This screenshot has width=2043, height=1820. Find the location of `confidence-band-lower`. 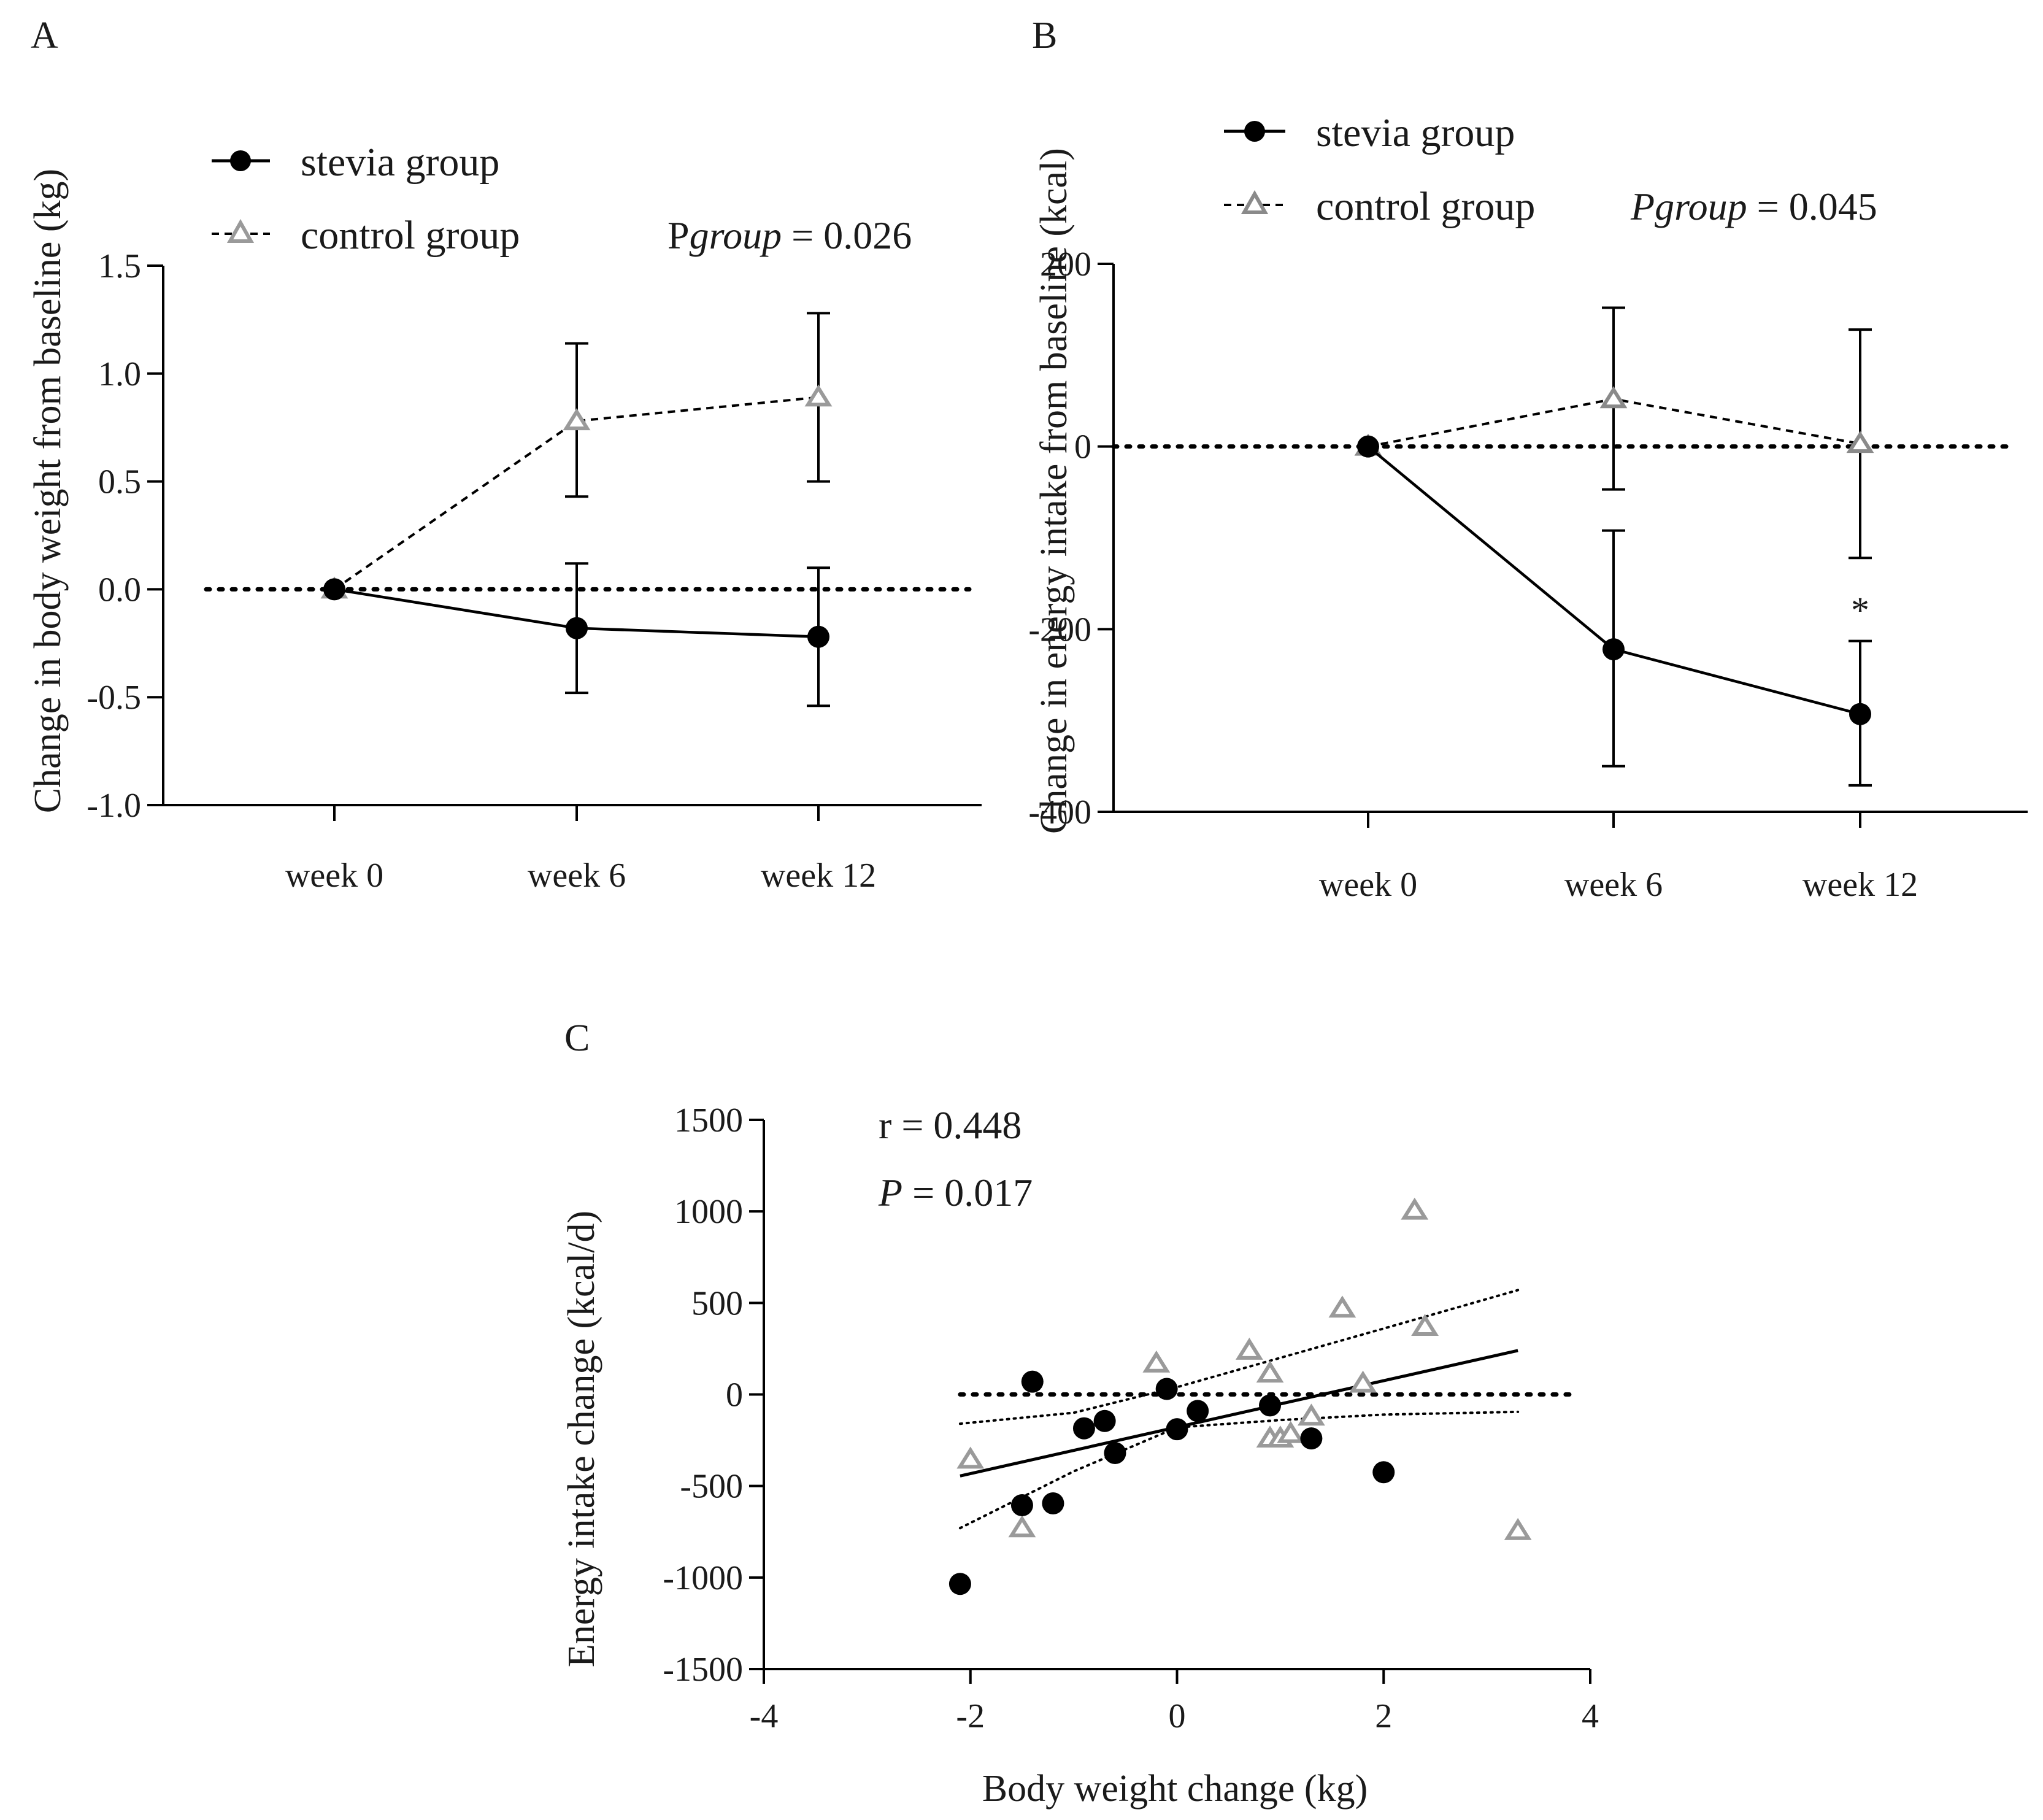

confidence-band-lower is located at coordinates (1239, 1470).